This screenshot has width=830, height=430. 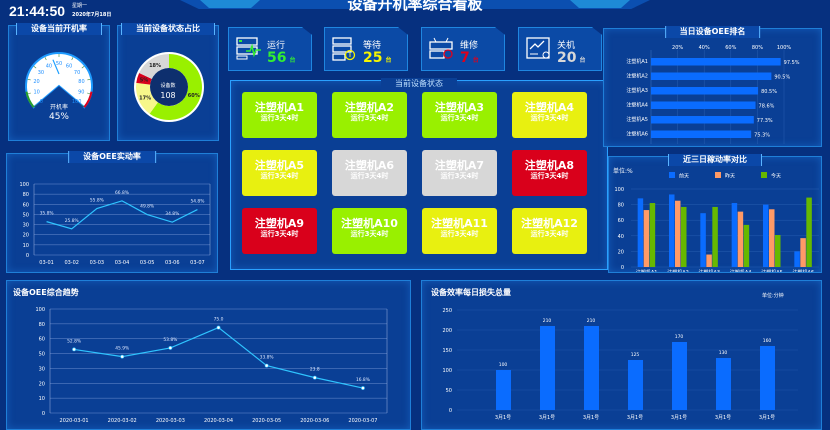 What do you see at coordinates (549, 115) in the screenshot?
I see `device-tile: 注塑机A4 运行3天4时` at bounding box center [549, 115].